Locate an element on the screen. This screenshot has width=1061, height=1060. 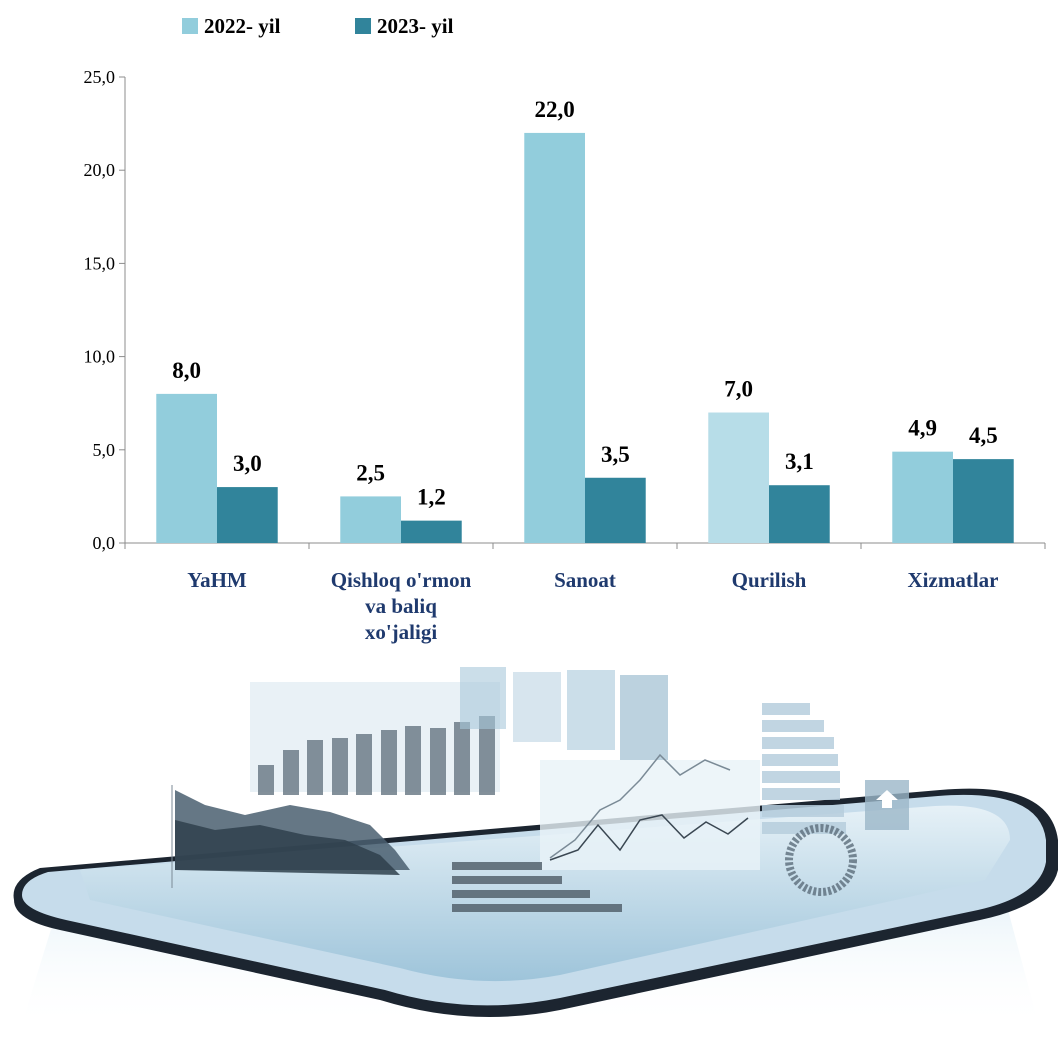
data-label: 4,5 is located at coordinates (983, 435).